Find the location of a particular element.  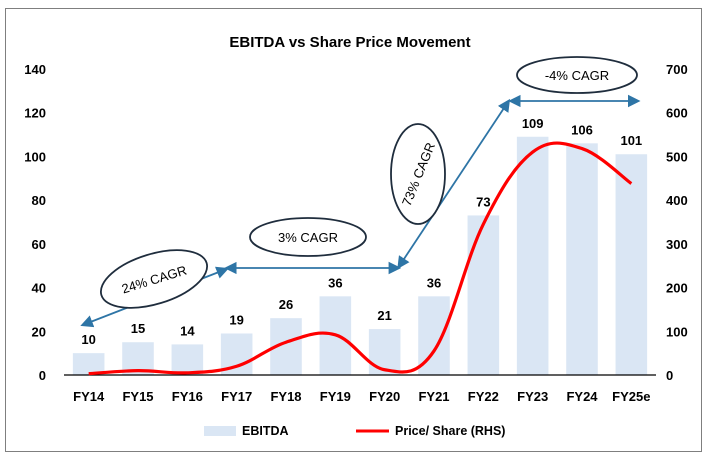

legend-label-ebitda: EBITDA is located at coordinates (265, 431).